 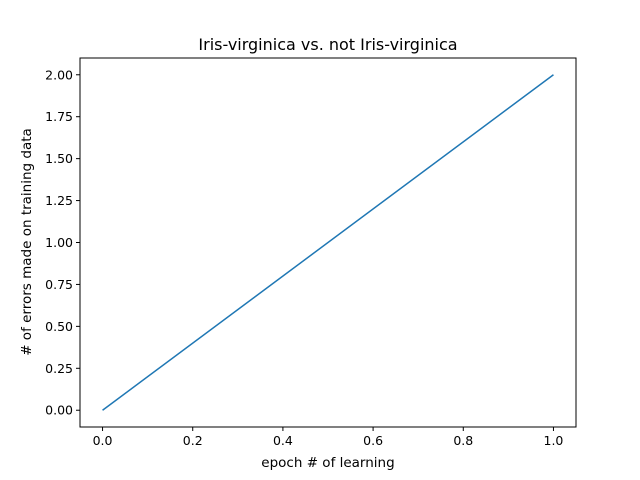 What do you see at coordinates (103, 440) in the screenshot?
I see `x-tick-label: 0.0` at bounding box center [103, 440].